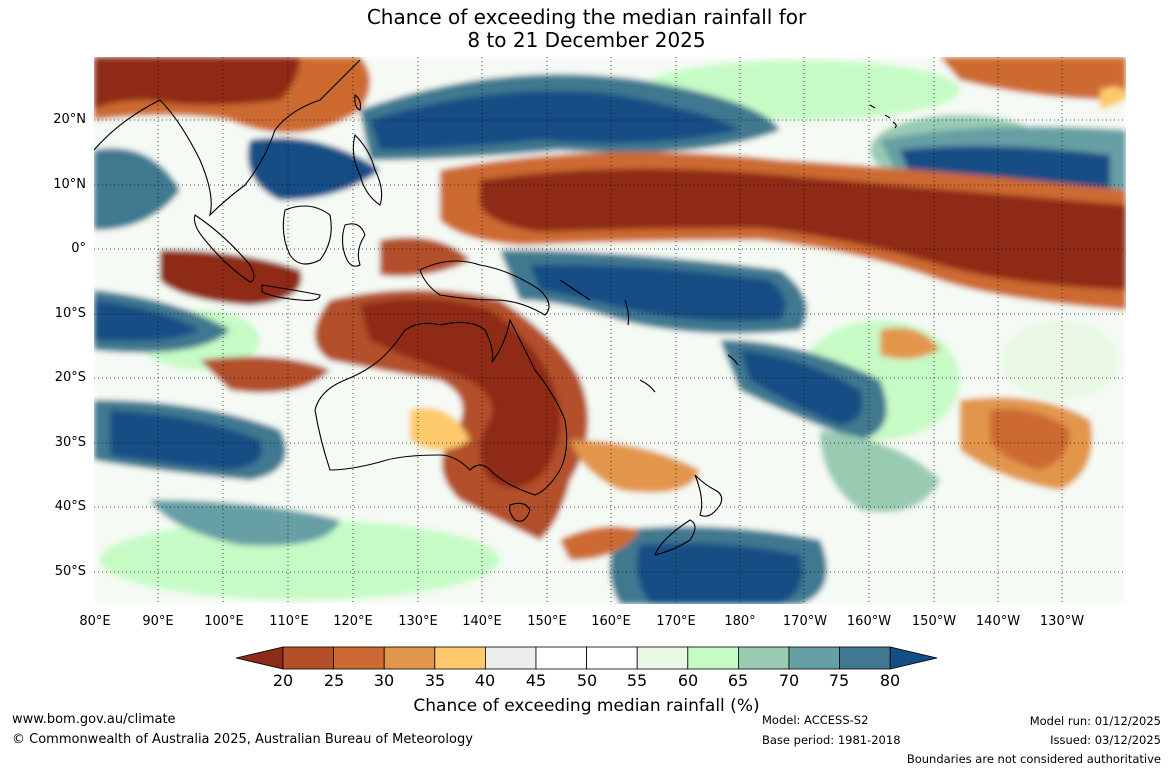 This screenshot has width=1173, height=770. I want to click on colorbar-tick: 70, so click(789, 680).